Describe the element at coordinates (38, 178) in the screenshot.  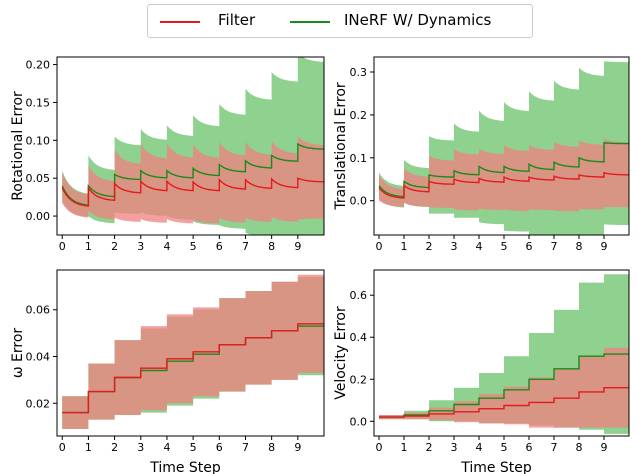
I see `y-tick-label: 0.05` at that location.